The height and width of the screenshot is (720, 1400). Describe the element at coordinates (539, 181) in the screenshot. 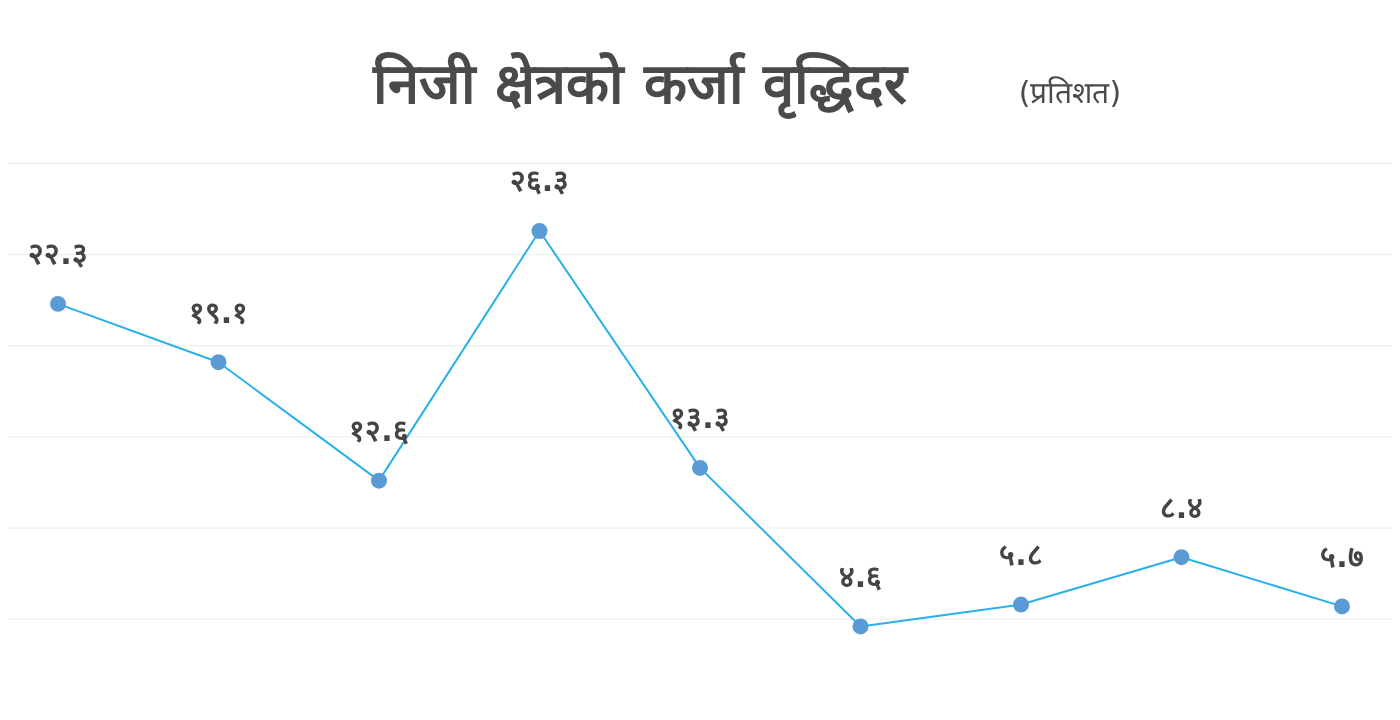

I see `data-label: २६.३` at that location.